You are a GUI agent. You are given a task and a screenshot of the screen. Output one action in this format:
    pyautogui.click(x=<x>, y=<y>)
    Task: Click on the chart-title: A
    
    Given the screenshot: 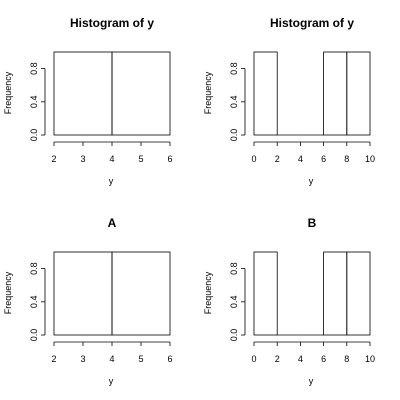 What is the action you would take?
    pyautogui.click(x=112, y=223)
    